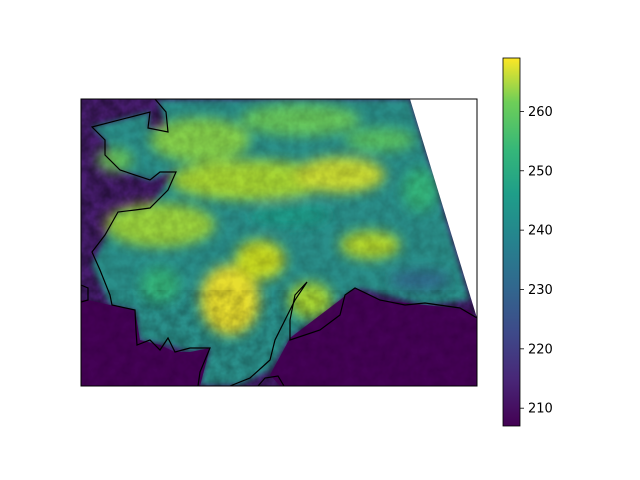 The width and height of the screenshot is (640, 480). Describe the element at coordinates (540, 349) in the screenshot. I see `colorbar-tick-label: 220` at that location.